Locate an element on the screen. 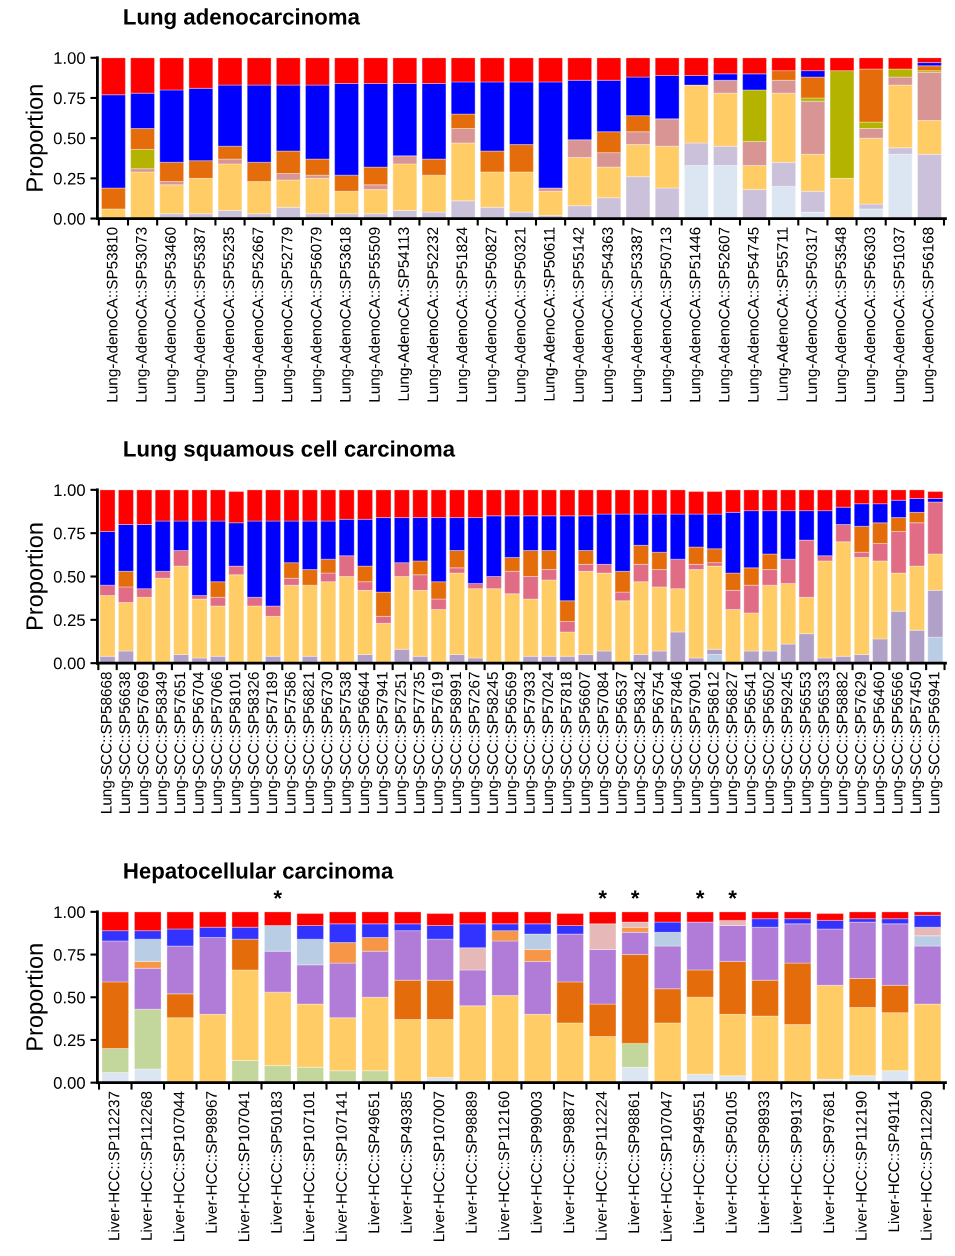  x-tick-label: Lung-SCC::SP56638 is located at coordinates (126, 742).